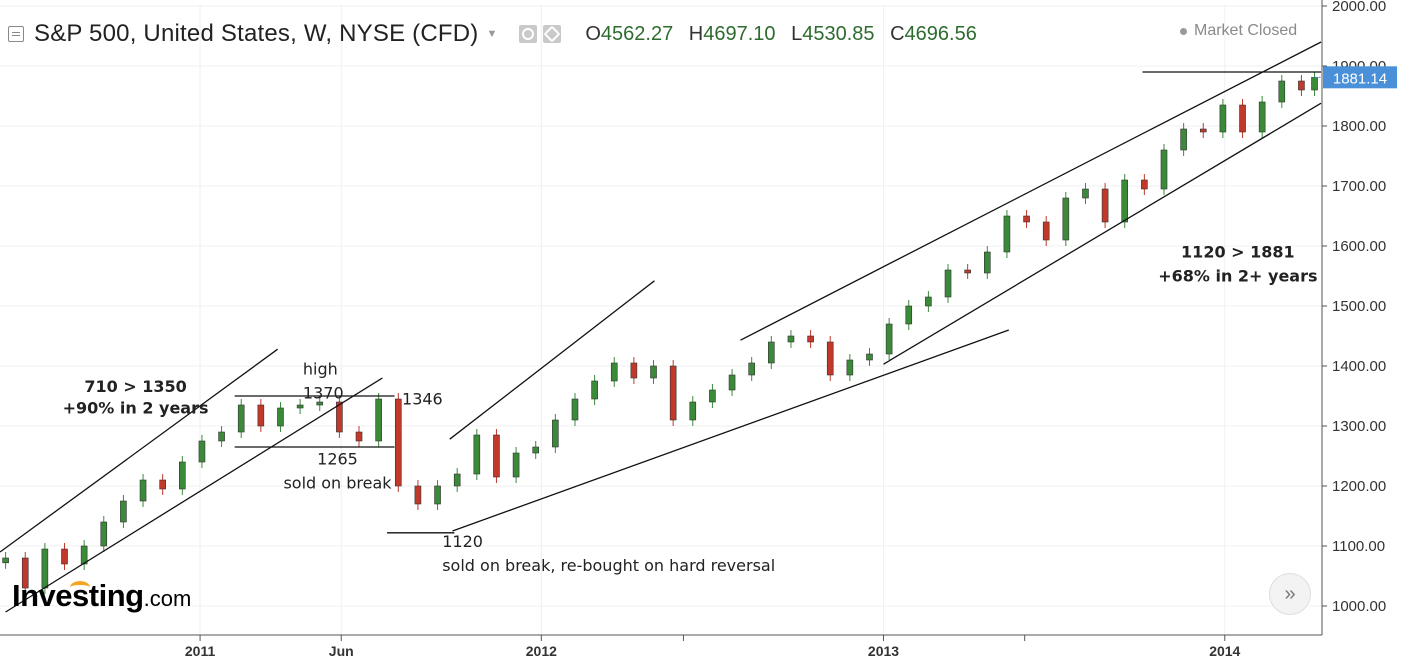 The width and height of the screenshot is (1402, 666). What do you see at coordinates (1359, 186) in the screenshot?
I see `y-tick-label: 1700.00` at bounding box center [1359, 186].